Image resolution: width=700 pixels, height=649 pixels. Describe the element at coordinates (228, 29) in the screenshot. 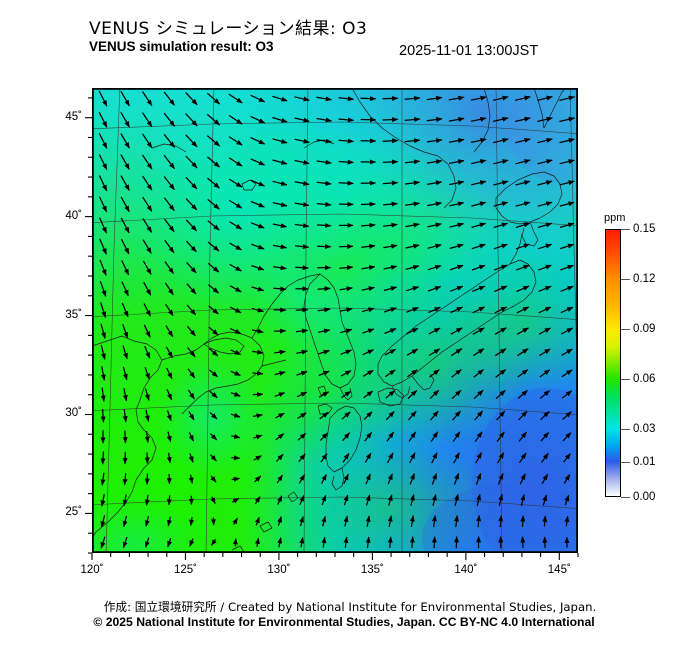

I see `page-title-japanese: VENUS シミュレーション結果: O3` at that location.